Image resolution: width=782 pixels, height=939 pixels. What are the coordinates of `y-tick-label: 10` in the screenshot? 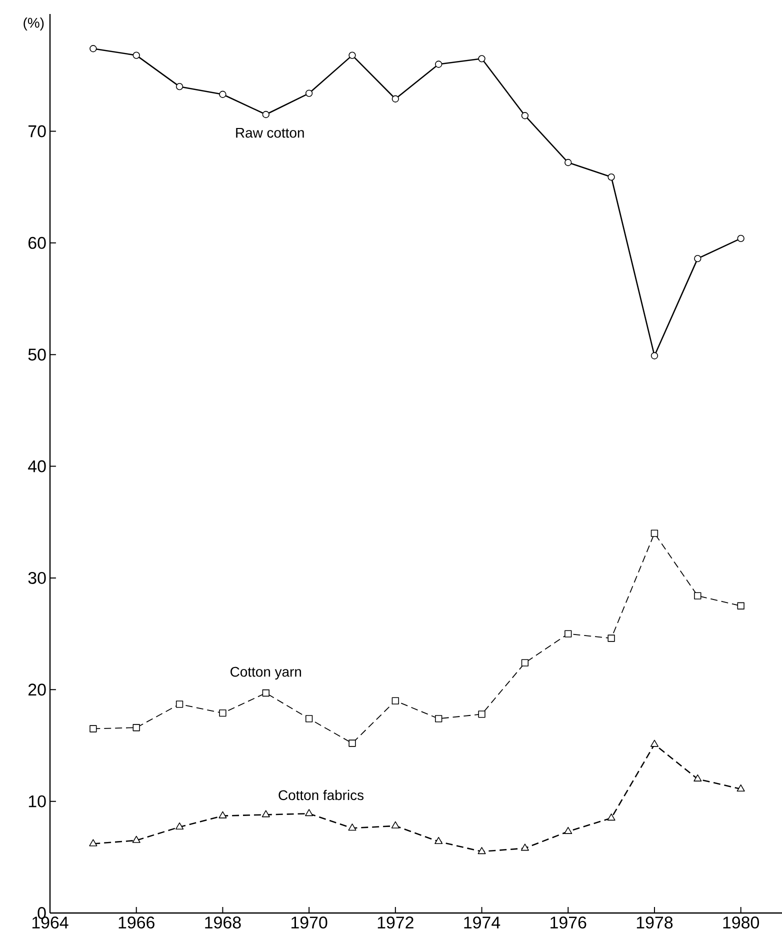 It's located at (37, 801).